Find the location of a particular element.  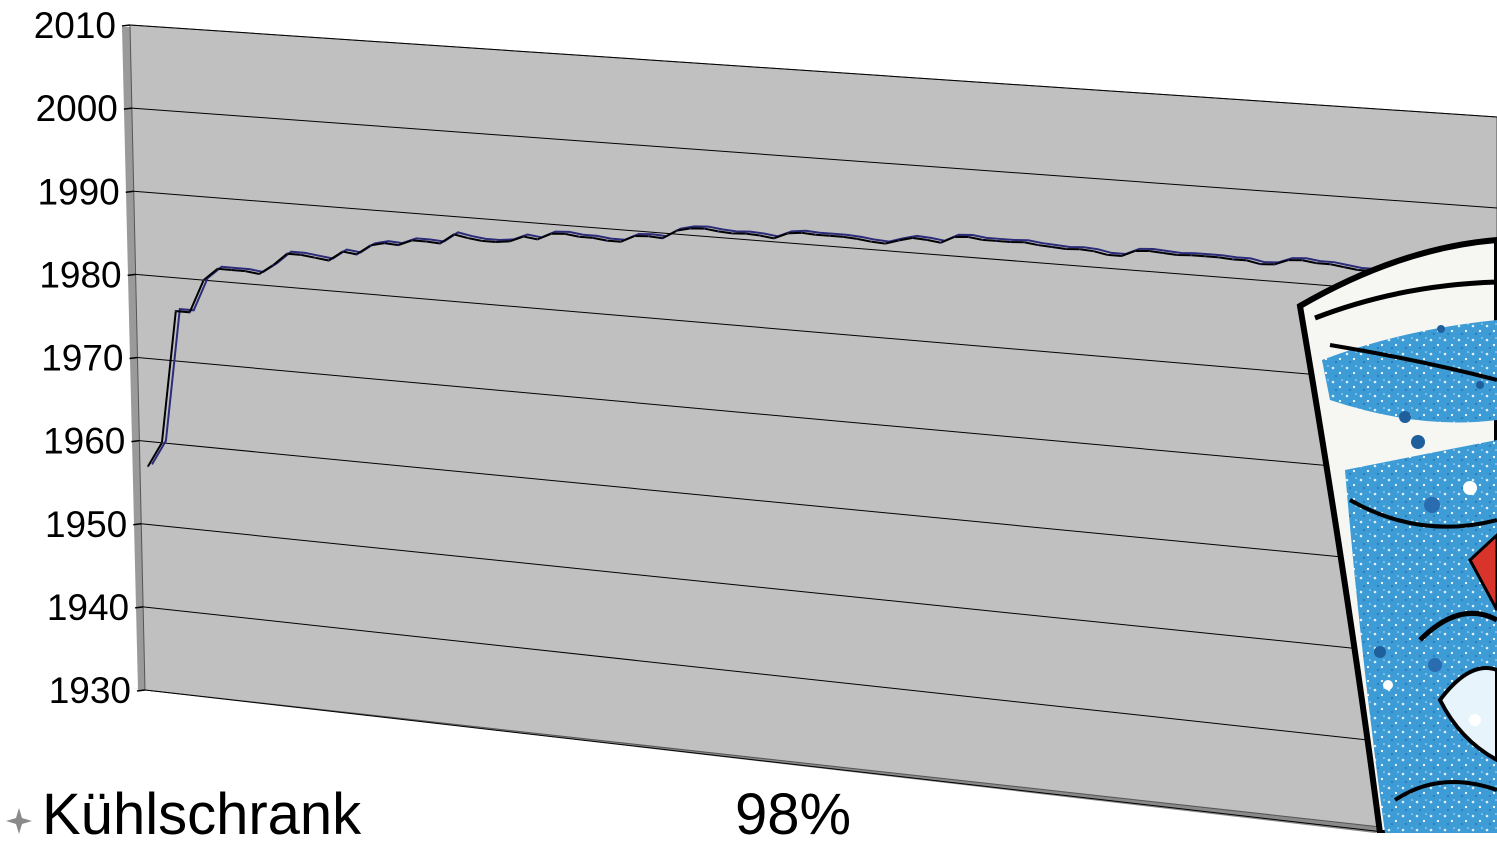

annotation-label: Kühlschrank is located at coordinates (201, 815).